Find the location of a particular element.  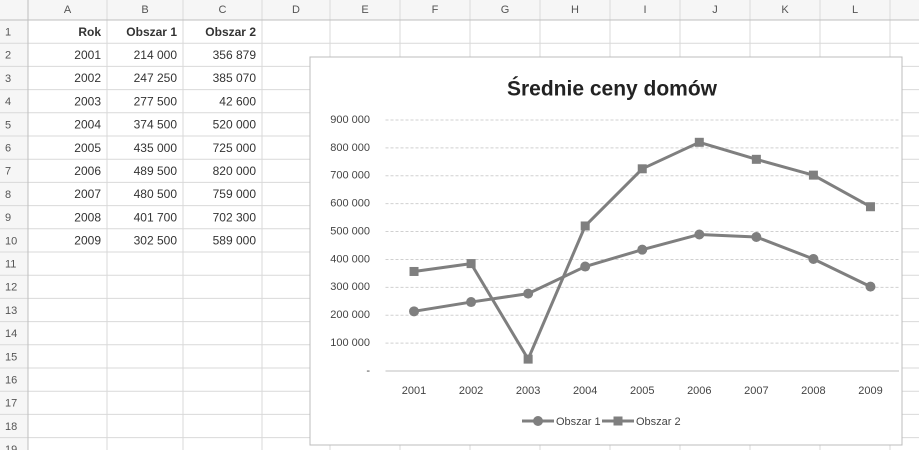

cell: Rok is located at coordinates (89, 32).